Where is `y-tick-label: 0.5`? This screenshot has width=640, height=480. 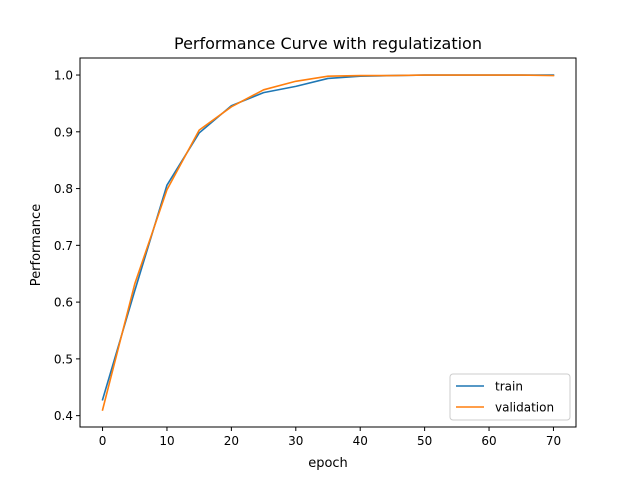
y-tick-label: 0.5 is located at coordinates (63, 359).